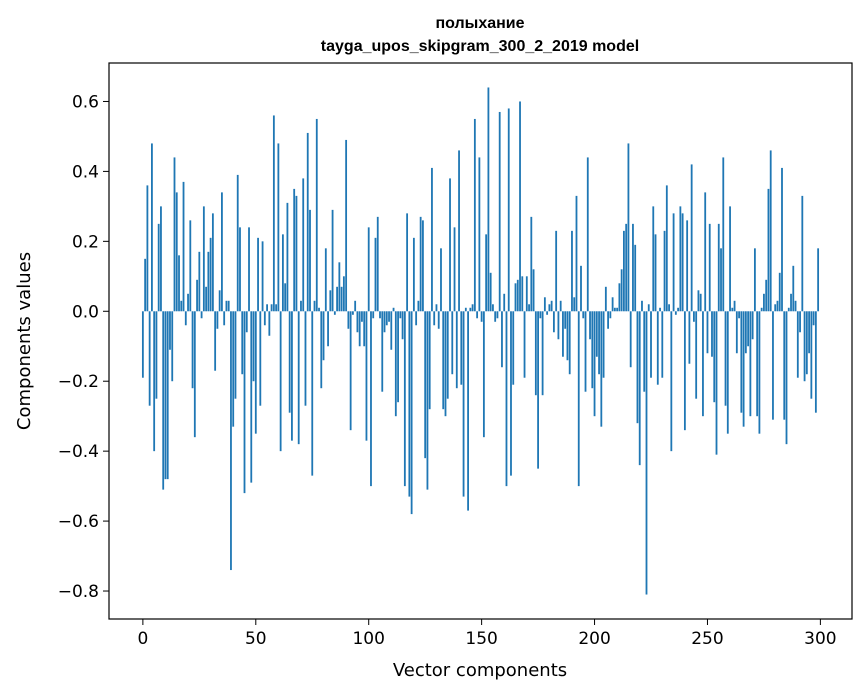  Describe the element at coordinates (479, 23) in the screenshot. I see `chart-title: полыхание` at that location.